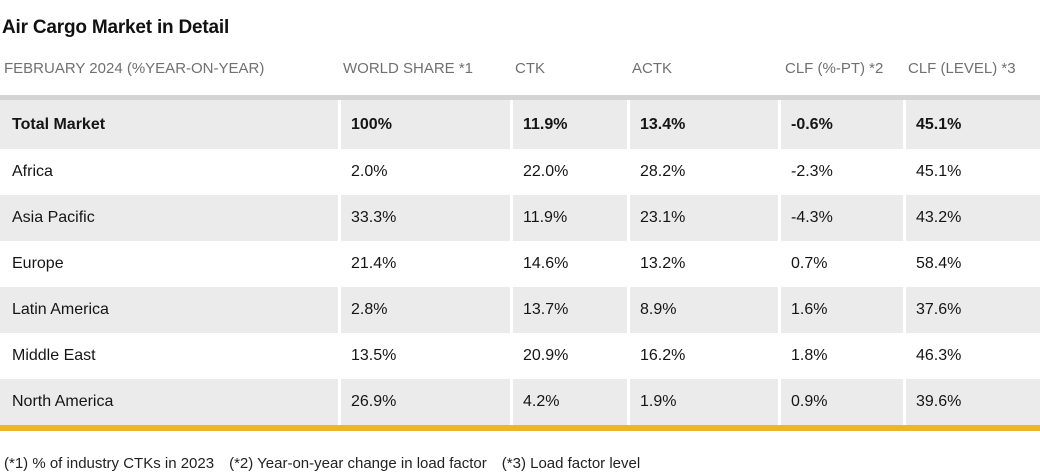  What do you see at coordinates (116, 27) in the screenshot?
I see `page-title: Air Cargo Market in Detail` at bounding box center [116, 27].